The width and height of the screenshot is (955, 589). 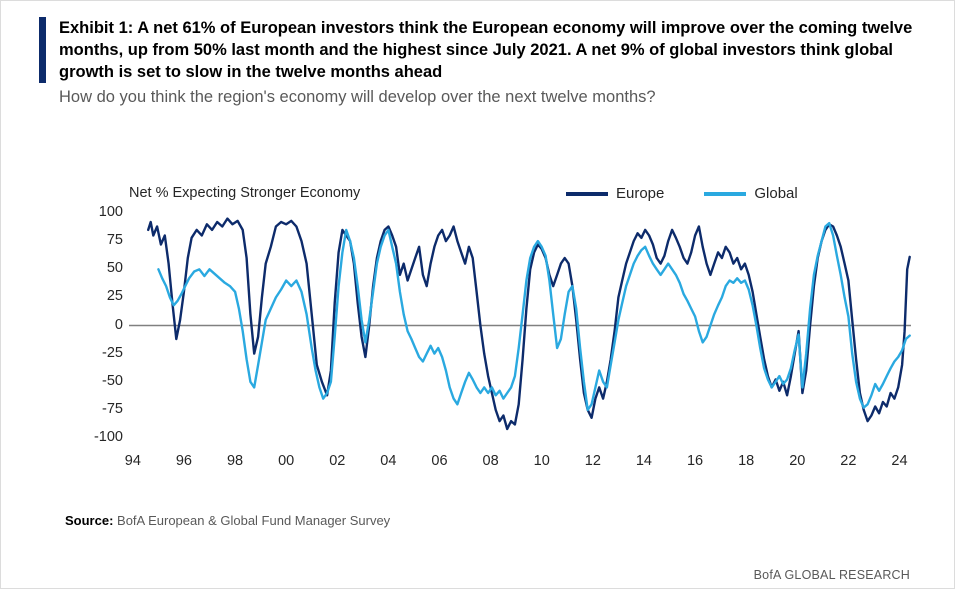 I want to click on chart-legend: Europe Global, so click(x=682, y=193).